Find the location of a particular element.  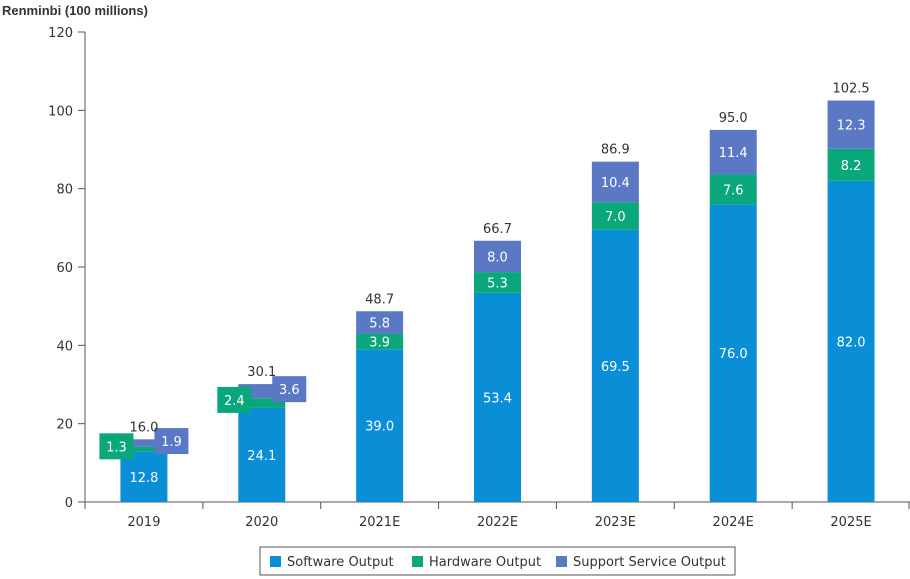

y-tick-label: 40 is located at coordinates (64, 346).